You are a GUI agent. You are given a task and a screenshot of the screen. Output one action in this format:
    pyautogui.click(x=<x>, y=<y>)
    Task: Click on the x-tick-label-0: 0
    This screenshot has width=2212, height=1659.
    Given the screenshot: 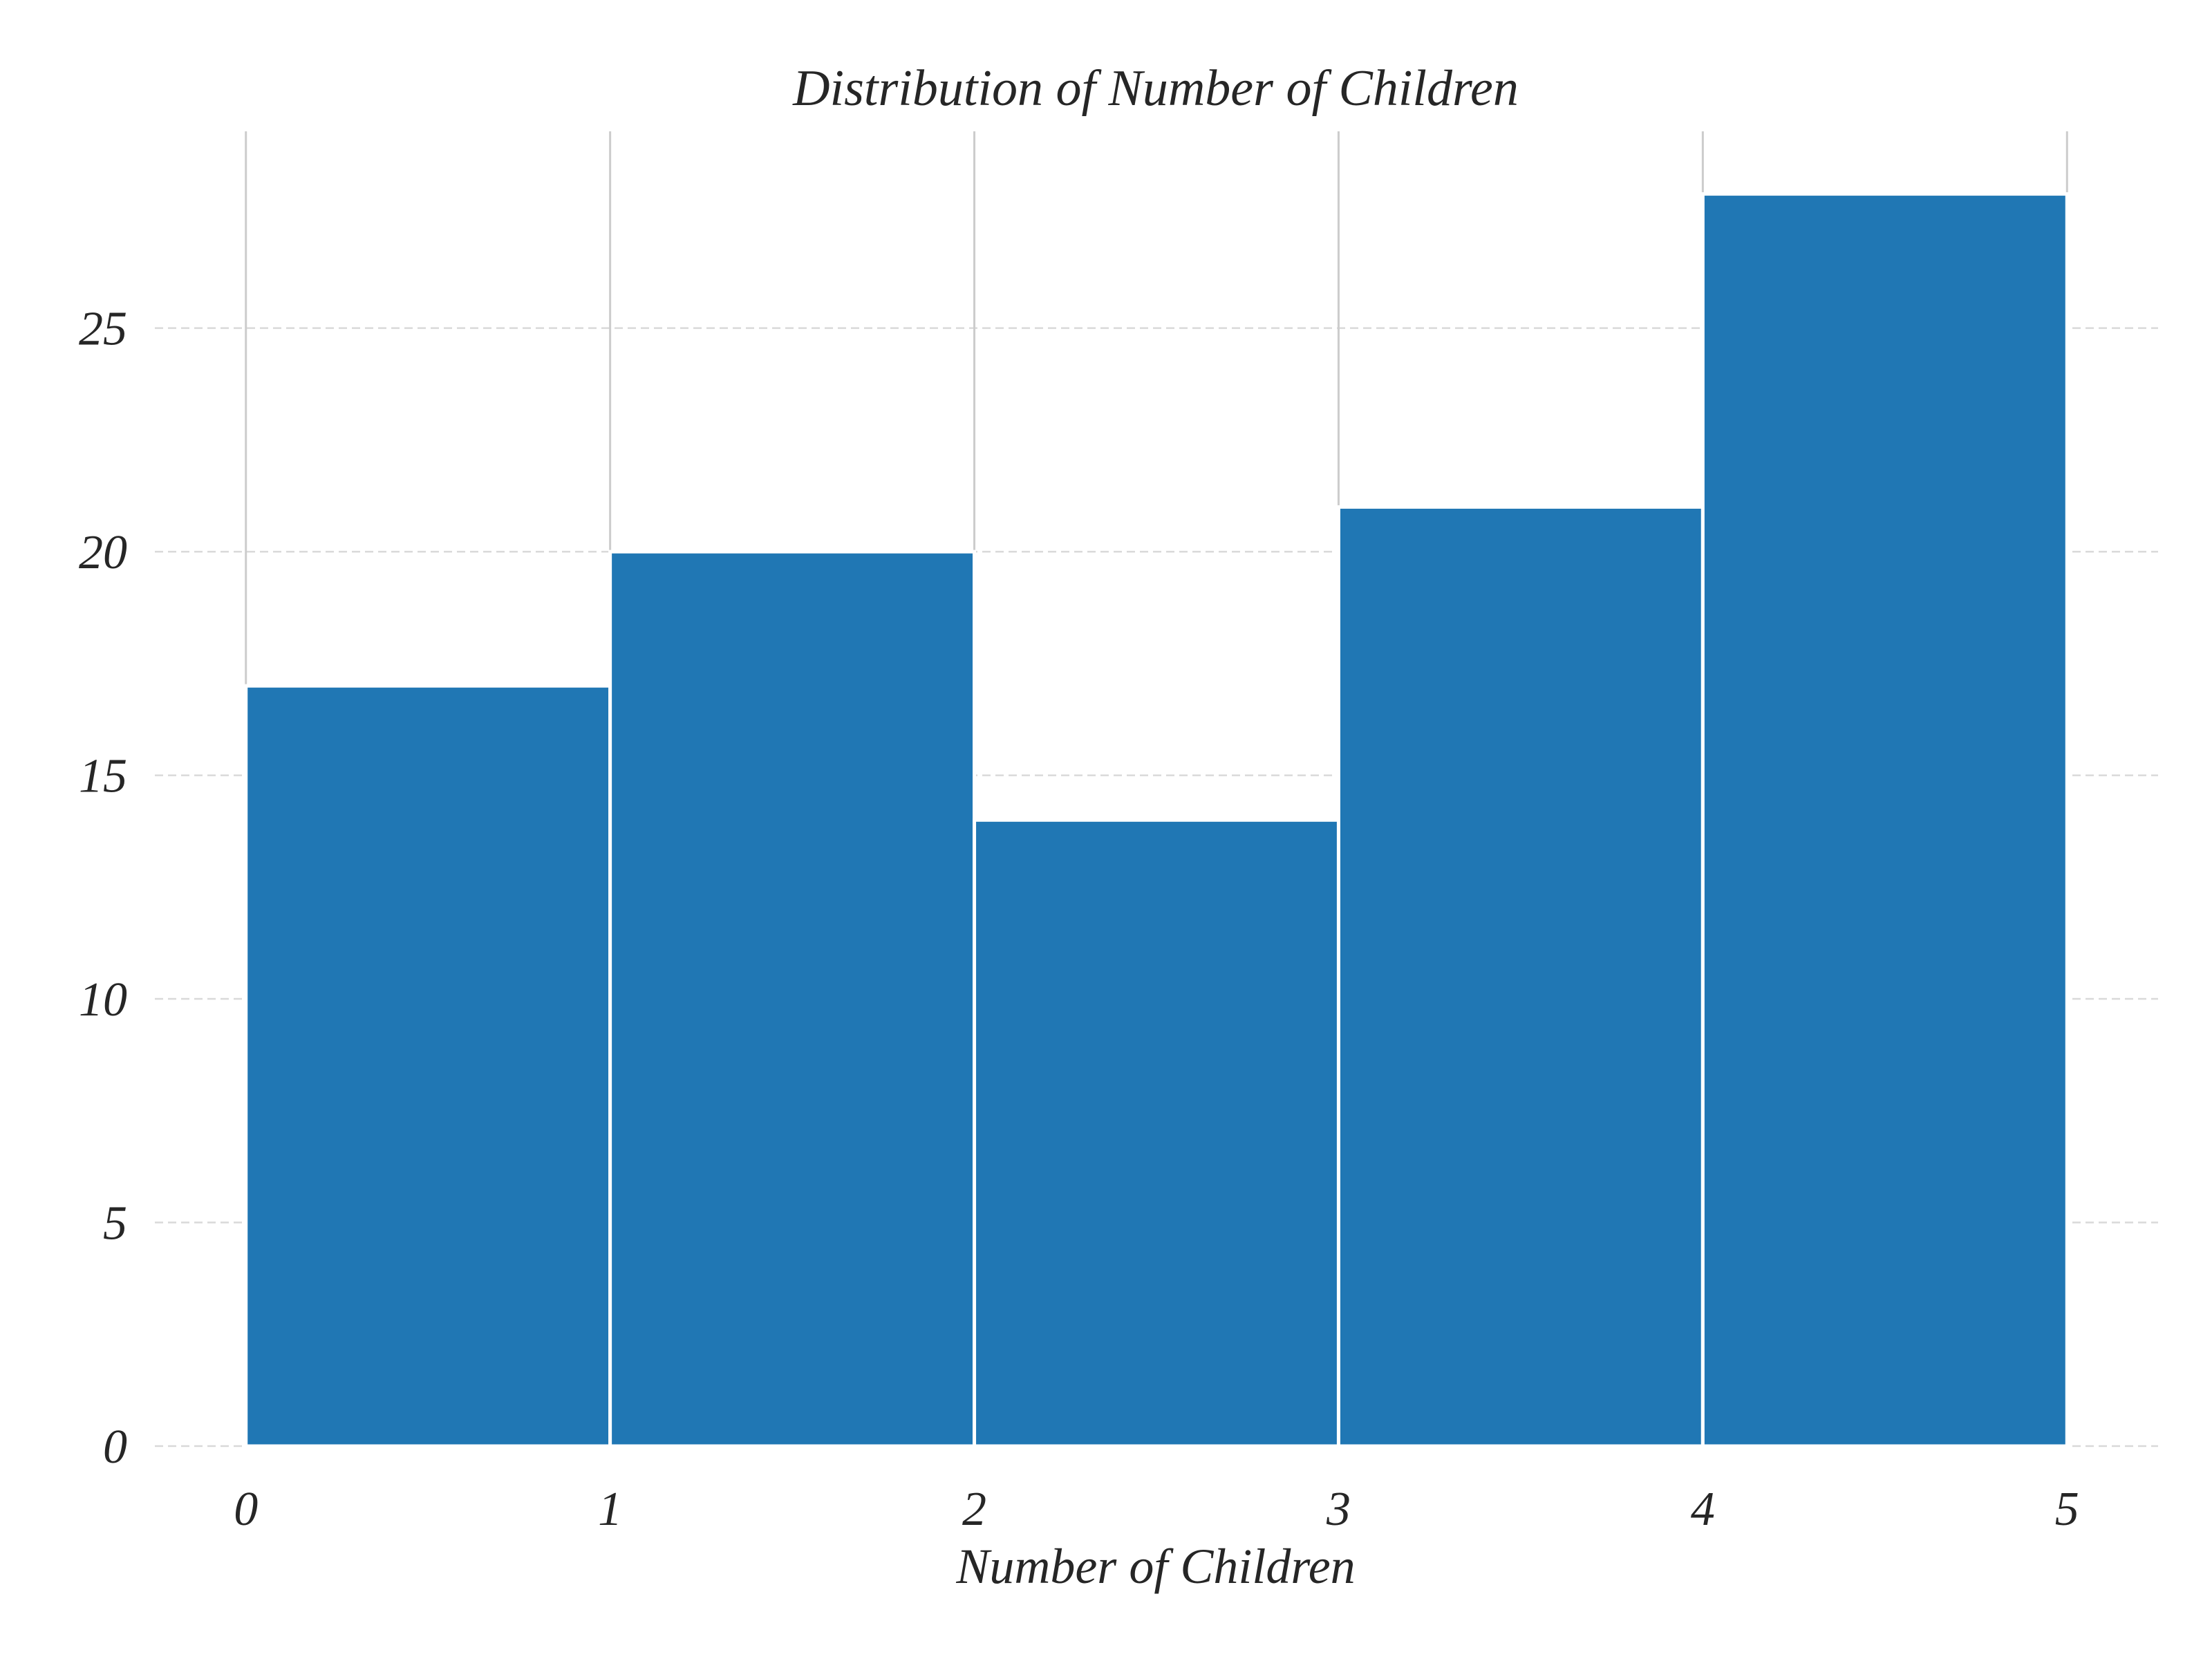 What is the action you would take?
    pyautogui.click(x=246, y=1509)
    